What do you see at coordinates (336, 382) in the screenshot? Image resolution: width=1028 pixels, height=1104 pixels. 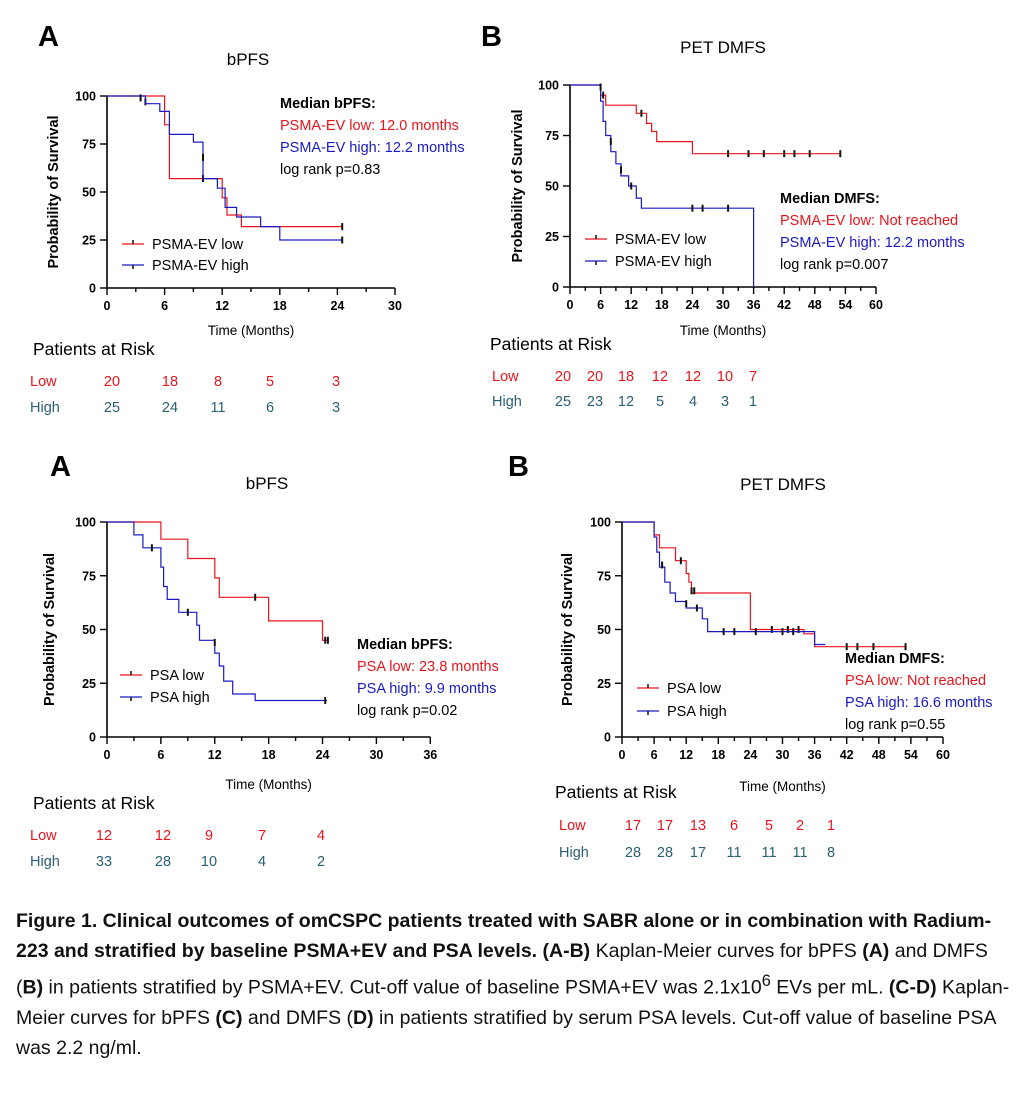 I see `risk-value-low: 3` at bounding box center [336, 382].